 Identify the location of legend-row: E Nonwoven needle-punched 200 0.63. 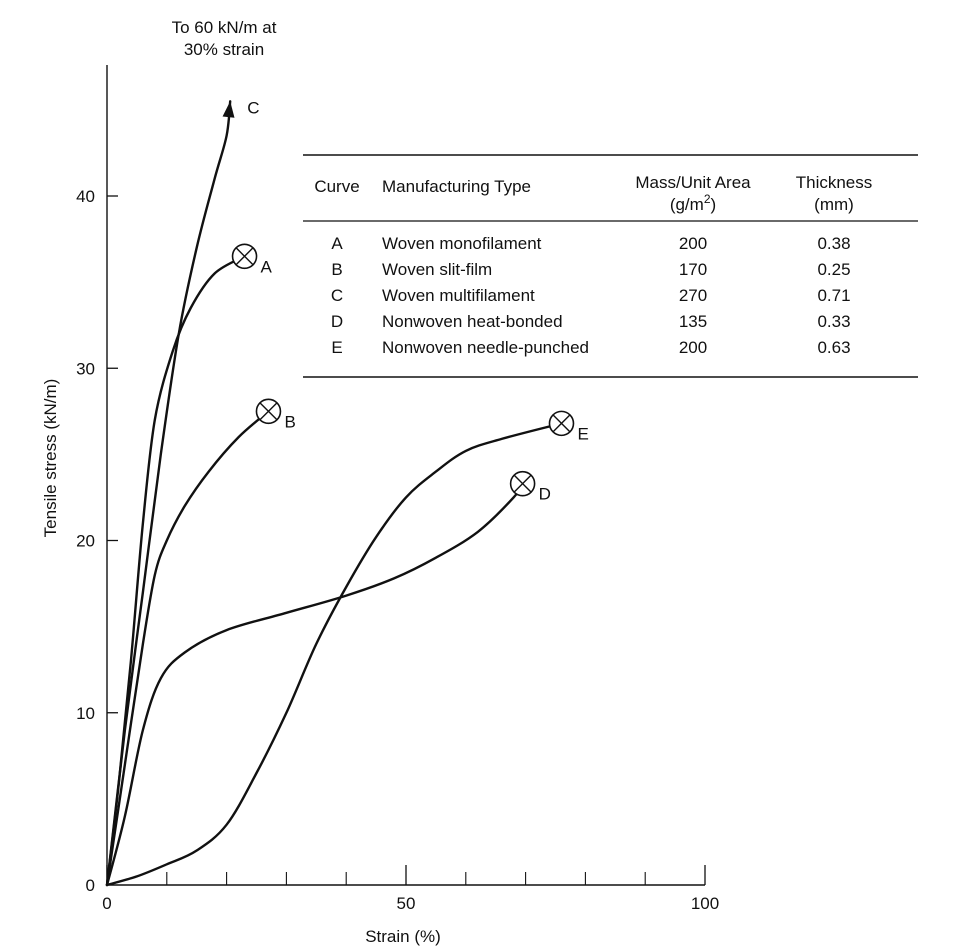
(590, 347).